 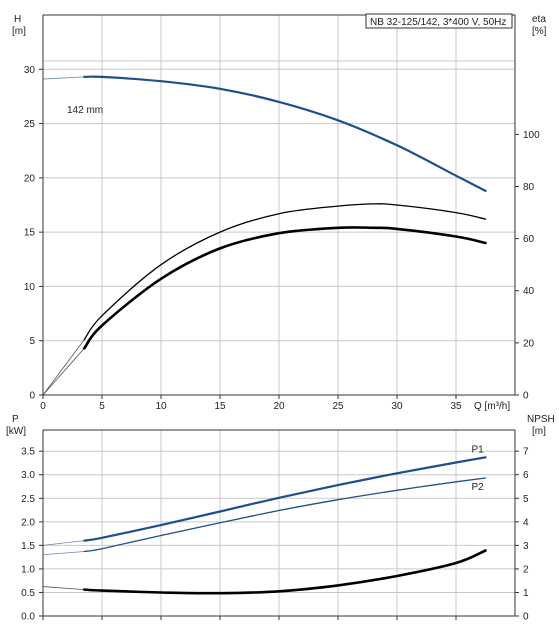 What do you see at coordinates (526, 522) in the screenshot?
I see `y2-tick-label: 4` at bounding box center [526, 522].